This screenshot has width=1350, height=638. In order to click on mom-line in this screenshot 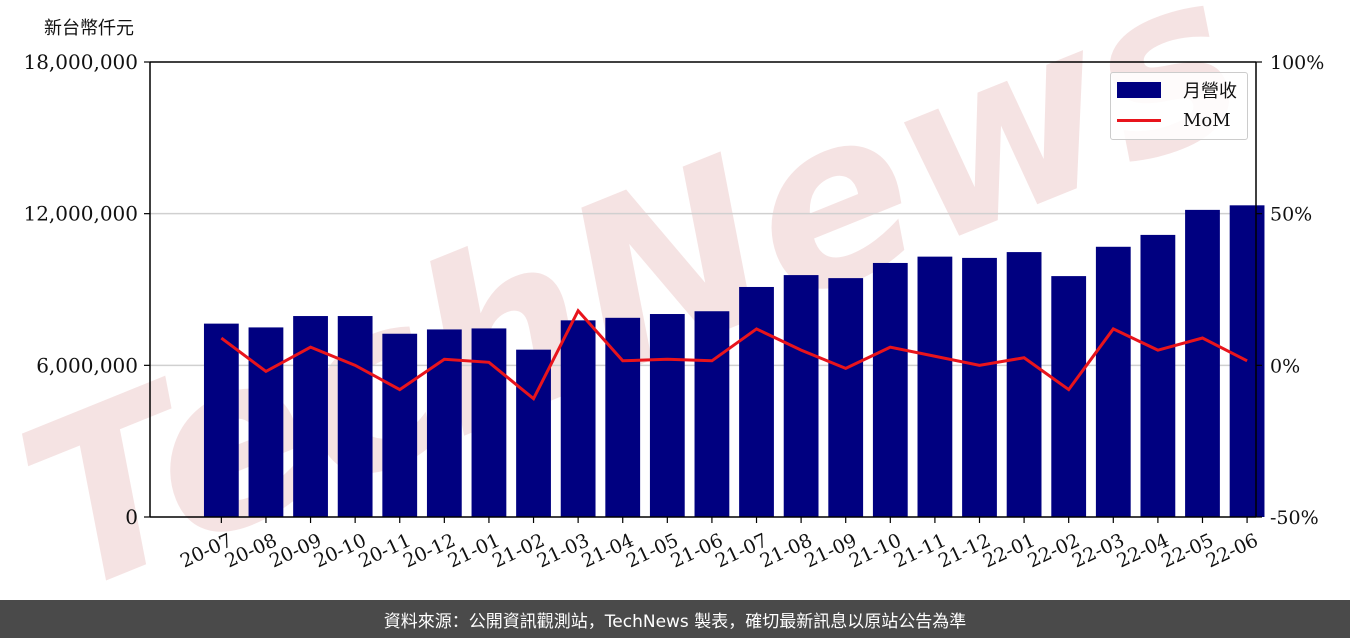, I will do `click(734, 355)`.